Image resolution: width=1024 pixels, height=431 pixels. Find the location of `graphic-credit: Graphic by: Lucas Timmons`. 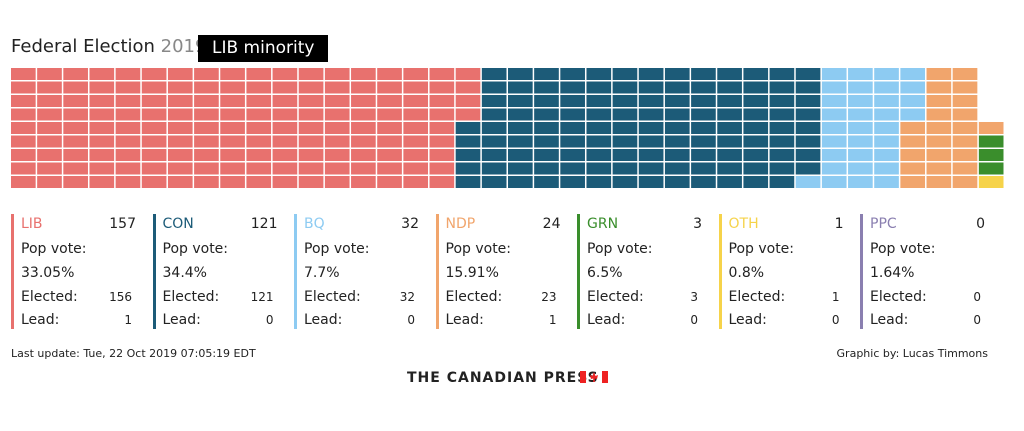

graphic-credit: Graphic by: Lucas Timmons is located at coordinates (912, 353).